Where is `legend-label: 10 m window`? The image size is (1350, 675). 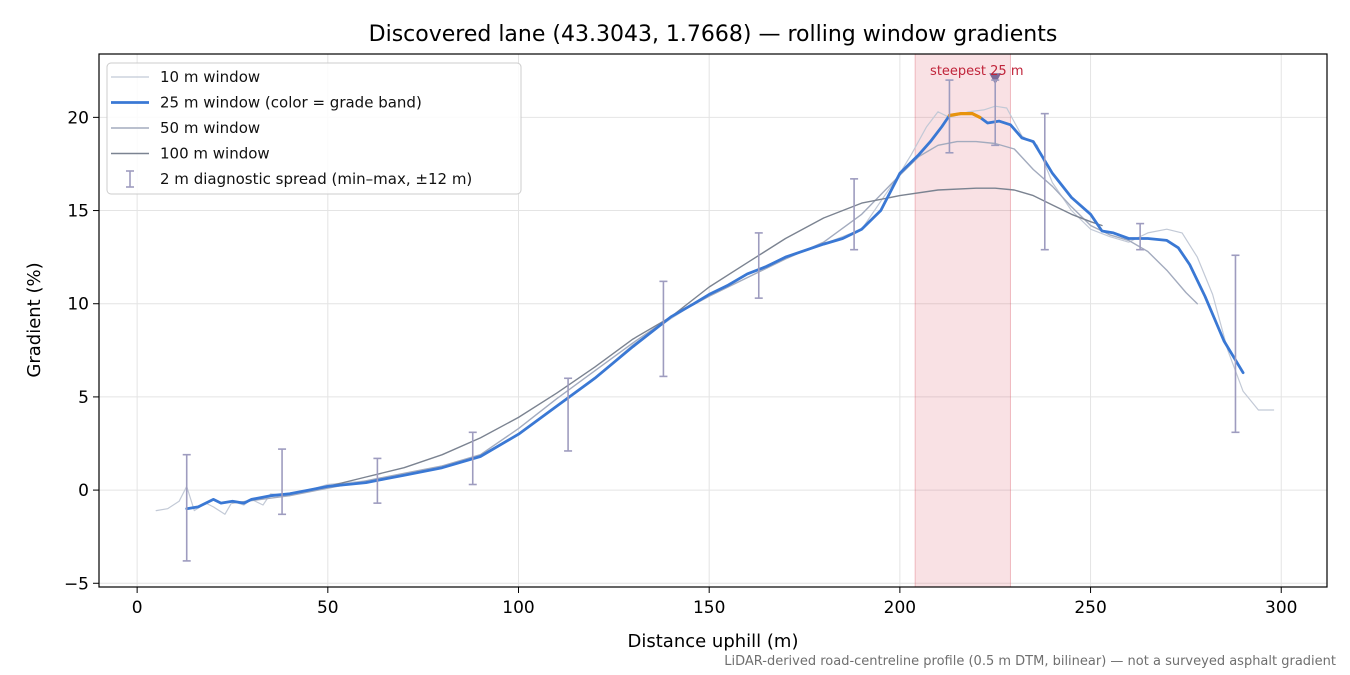 legend-label: 10 m window is located at coordinates (210, 77).